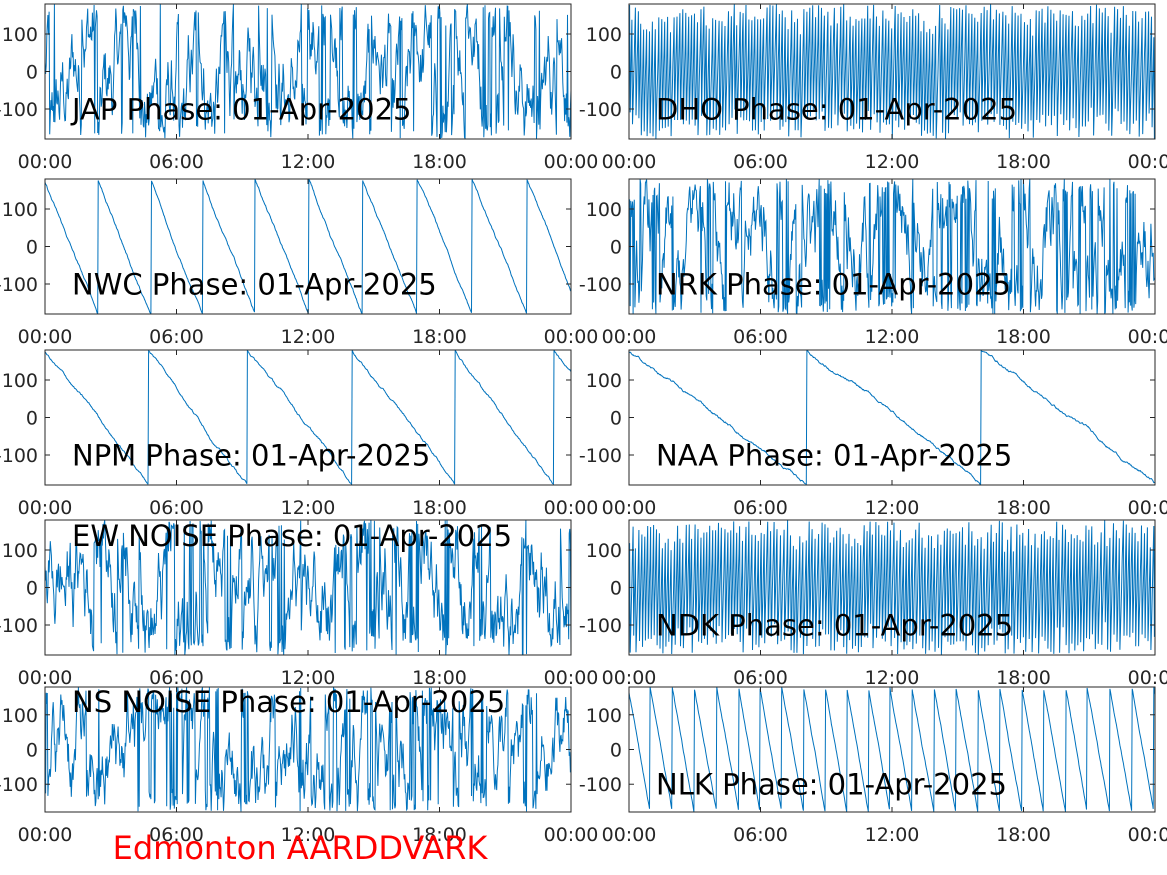 The width and height of the screenshot is (1167, 875). What do you see at coordinates (292, 536) in the screenshot?
I see `panel-title: EW NOISE Phase: 01-Apr-2025` at bounding box center [292, 536].